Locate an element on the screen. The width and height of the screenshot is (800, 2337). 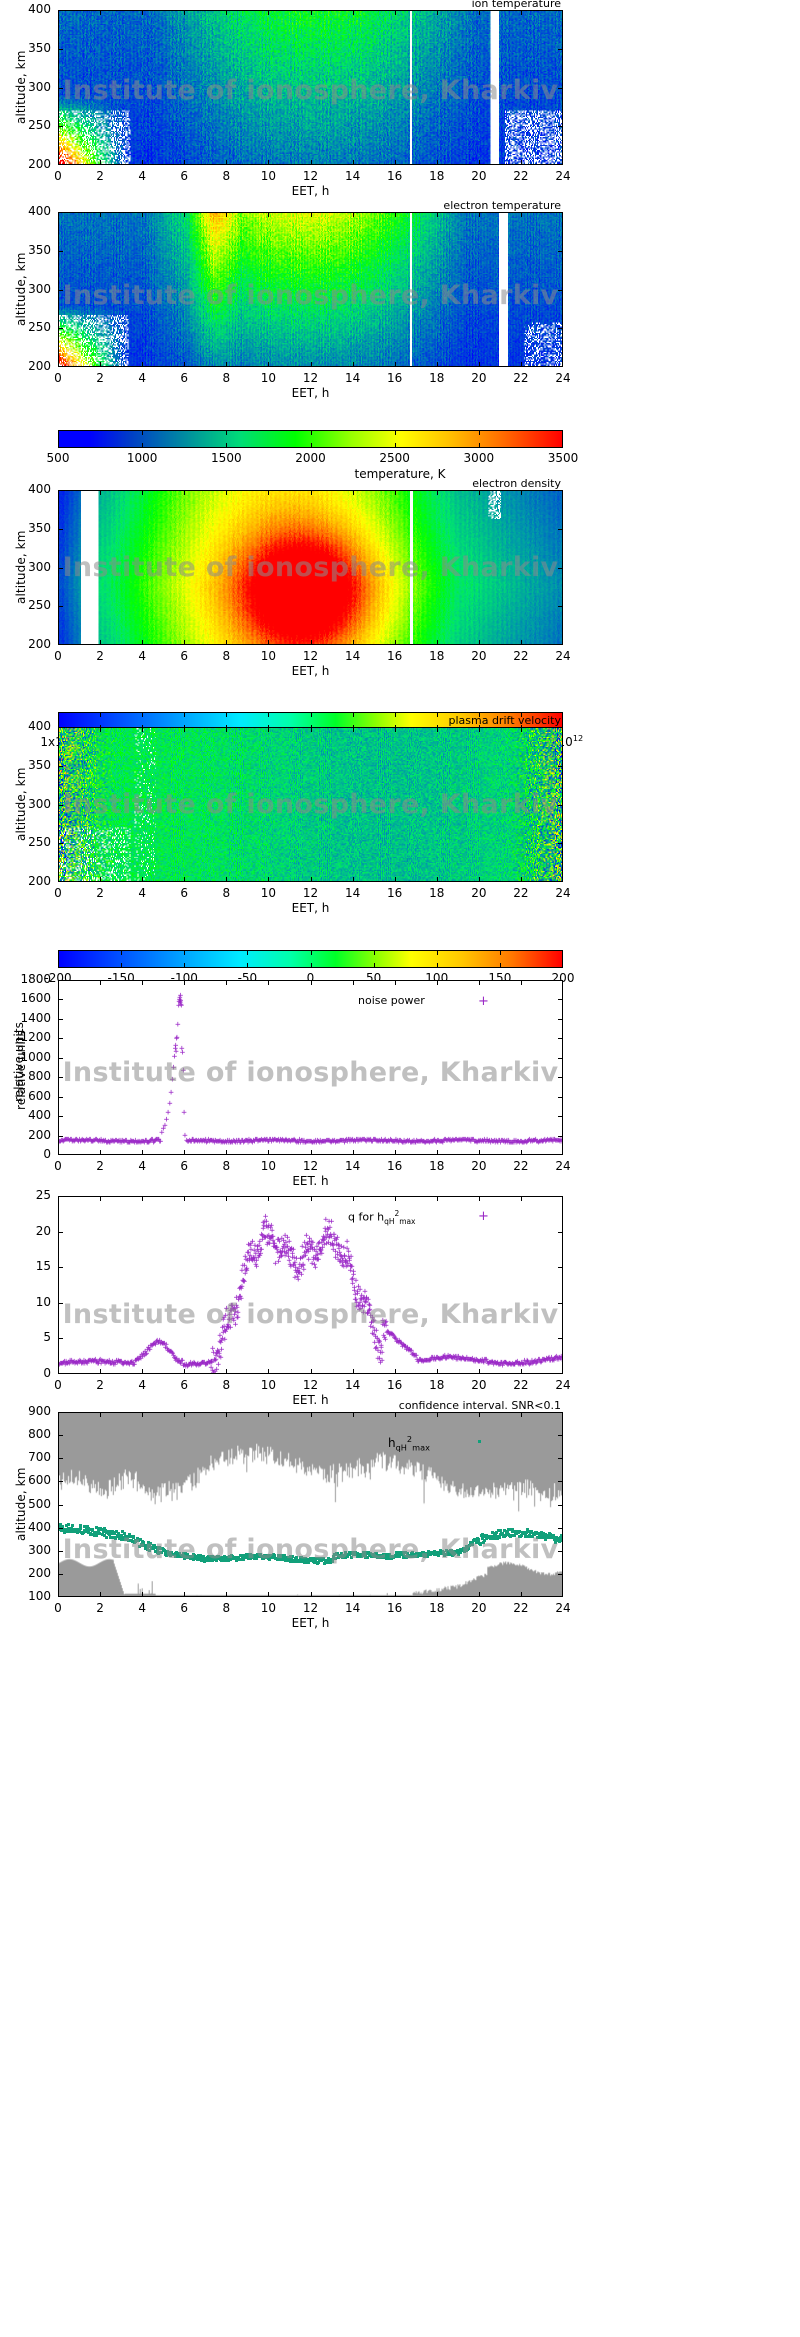
x-tick-plasma-drift-velocity-0: 0 is located at coordinates (58, 893).